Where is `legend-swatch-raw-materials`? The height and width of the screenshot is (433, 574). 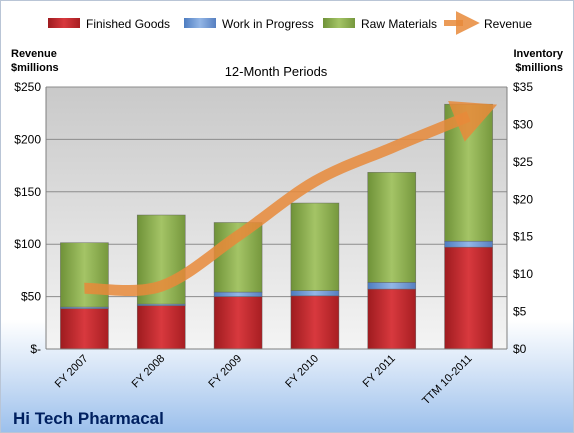 legend-swatch-raw-materials is located at coordinates (339, 23).